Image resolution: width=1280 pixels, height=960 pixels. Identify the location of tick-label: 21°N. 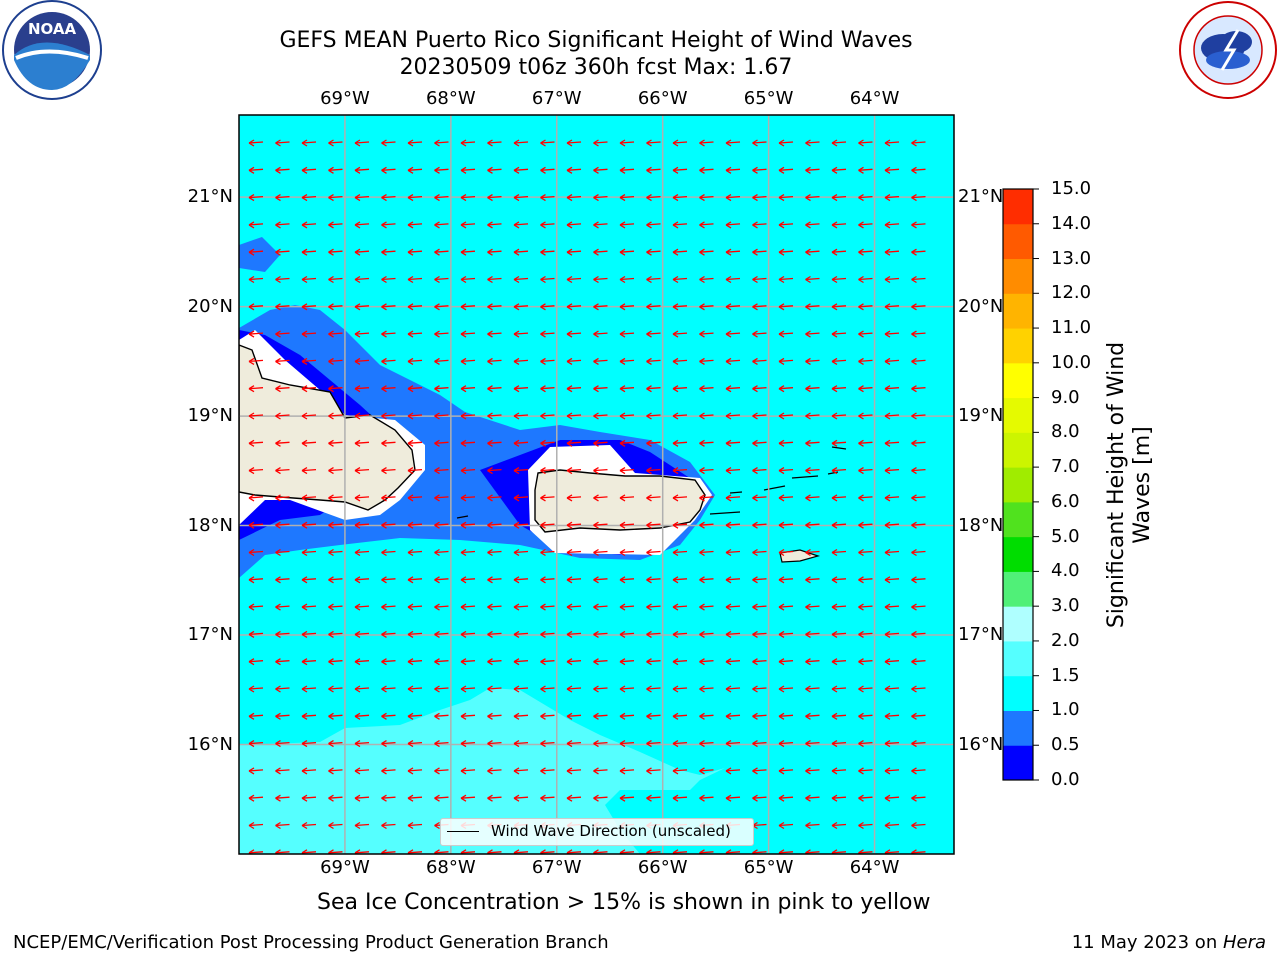
(210, 197).